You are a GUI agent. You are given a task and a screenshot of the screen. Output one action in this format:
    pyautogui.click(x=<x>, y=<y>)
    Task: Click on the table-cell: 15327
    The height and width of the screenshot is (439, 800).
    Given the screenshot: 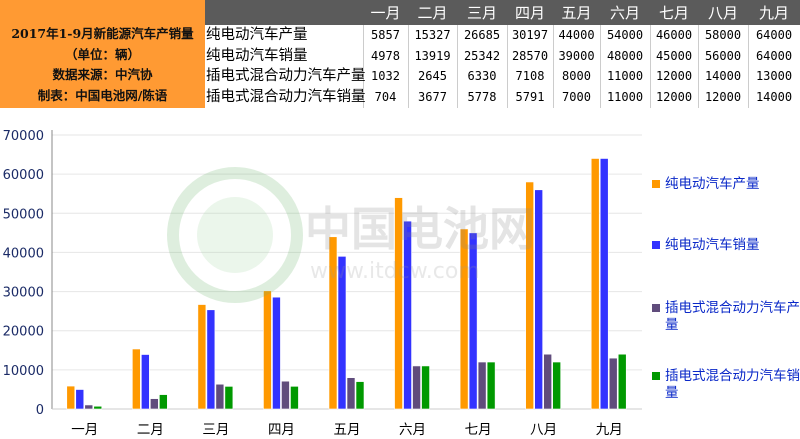 What is the action you would take?
    pyautogui.click(x=432, y=35)
    